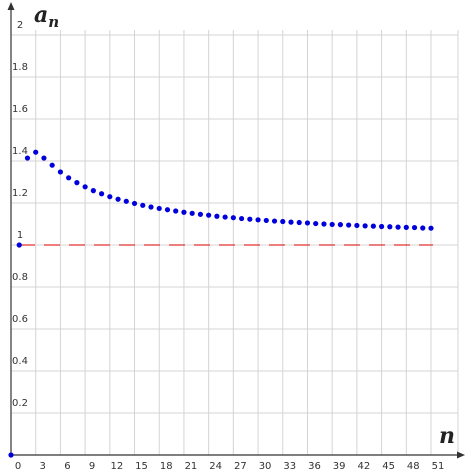  Describe the element at coordinates (20, 277) in the screenshot. I see `y-tick-label: 0.8` at that location.